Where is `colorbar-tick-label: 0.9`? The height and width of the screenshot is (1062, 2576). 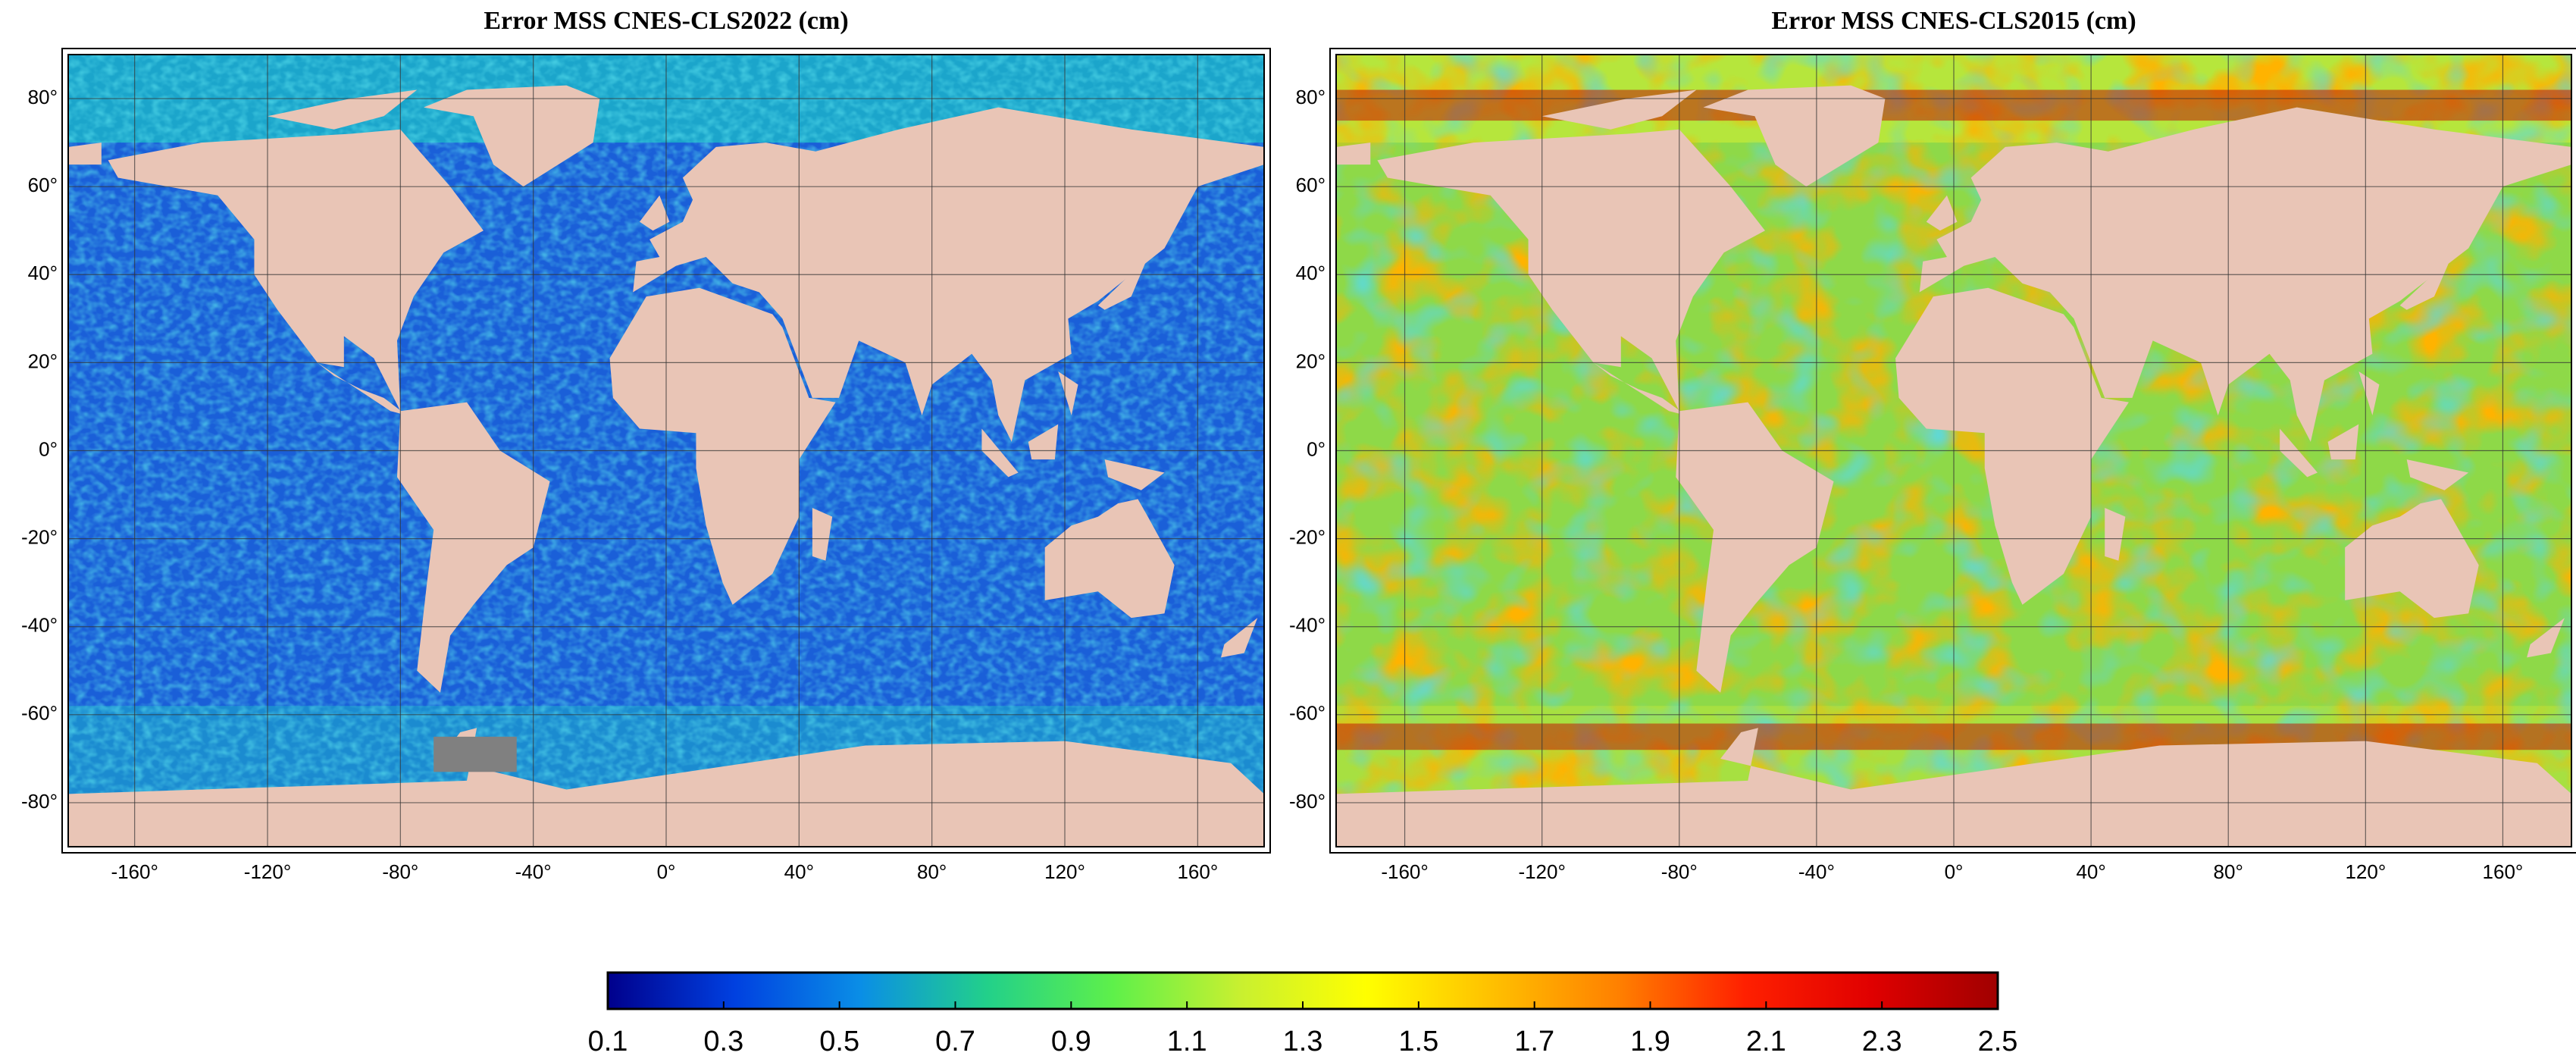
colorbar-tick-label: 0.9 is located at coordinates (1071, 1041).